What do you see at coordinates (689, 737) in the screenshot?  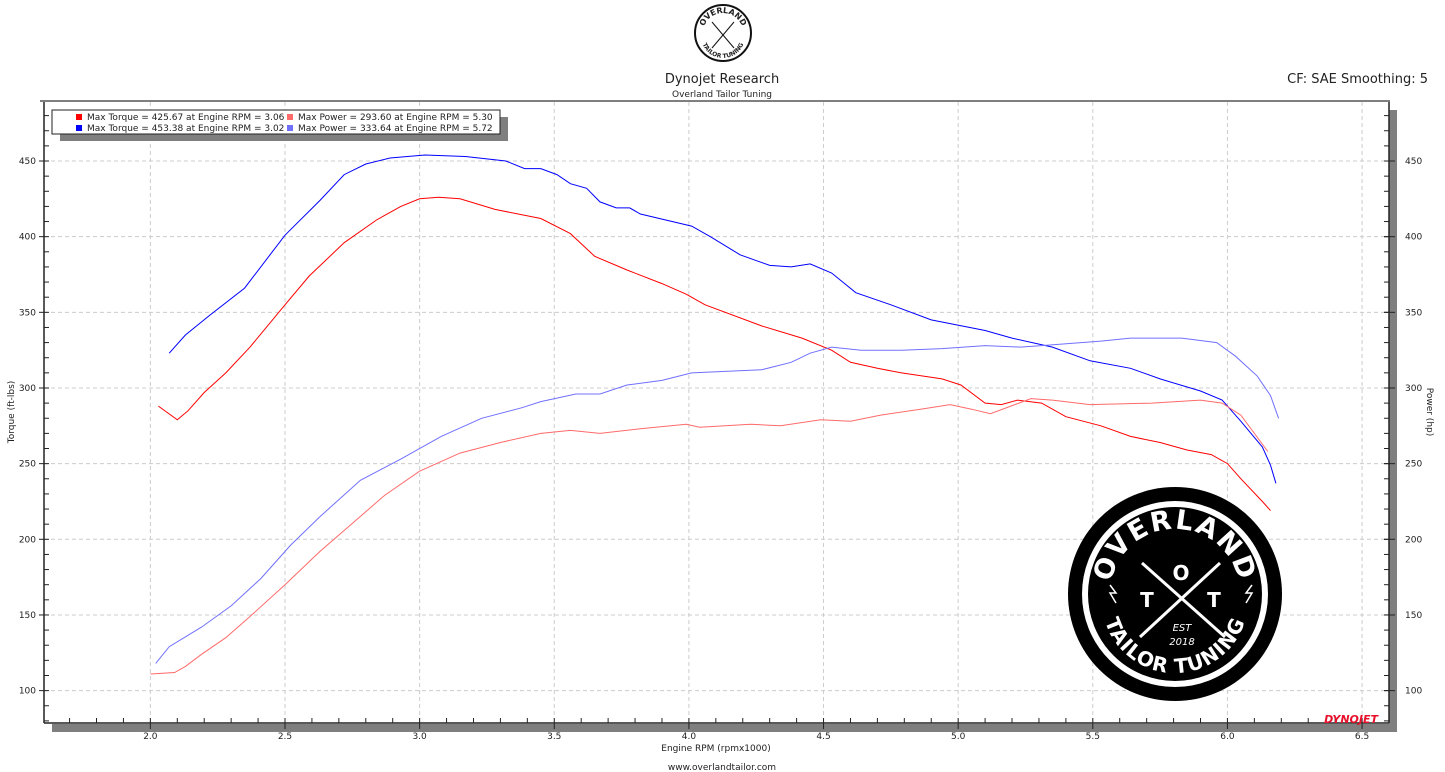 I see `x-tick-label: 4.0` at bounding box center [689, 737].